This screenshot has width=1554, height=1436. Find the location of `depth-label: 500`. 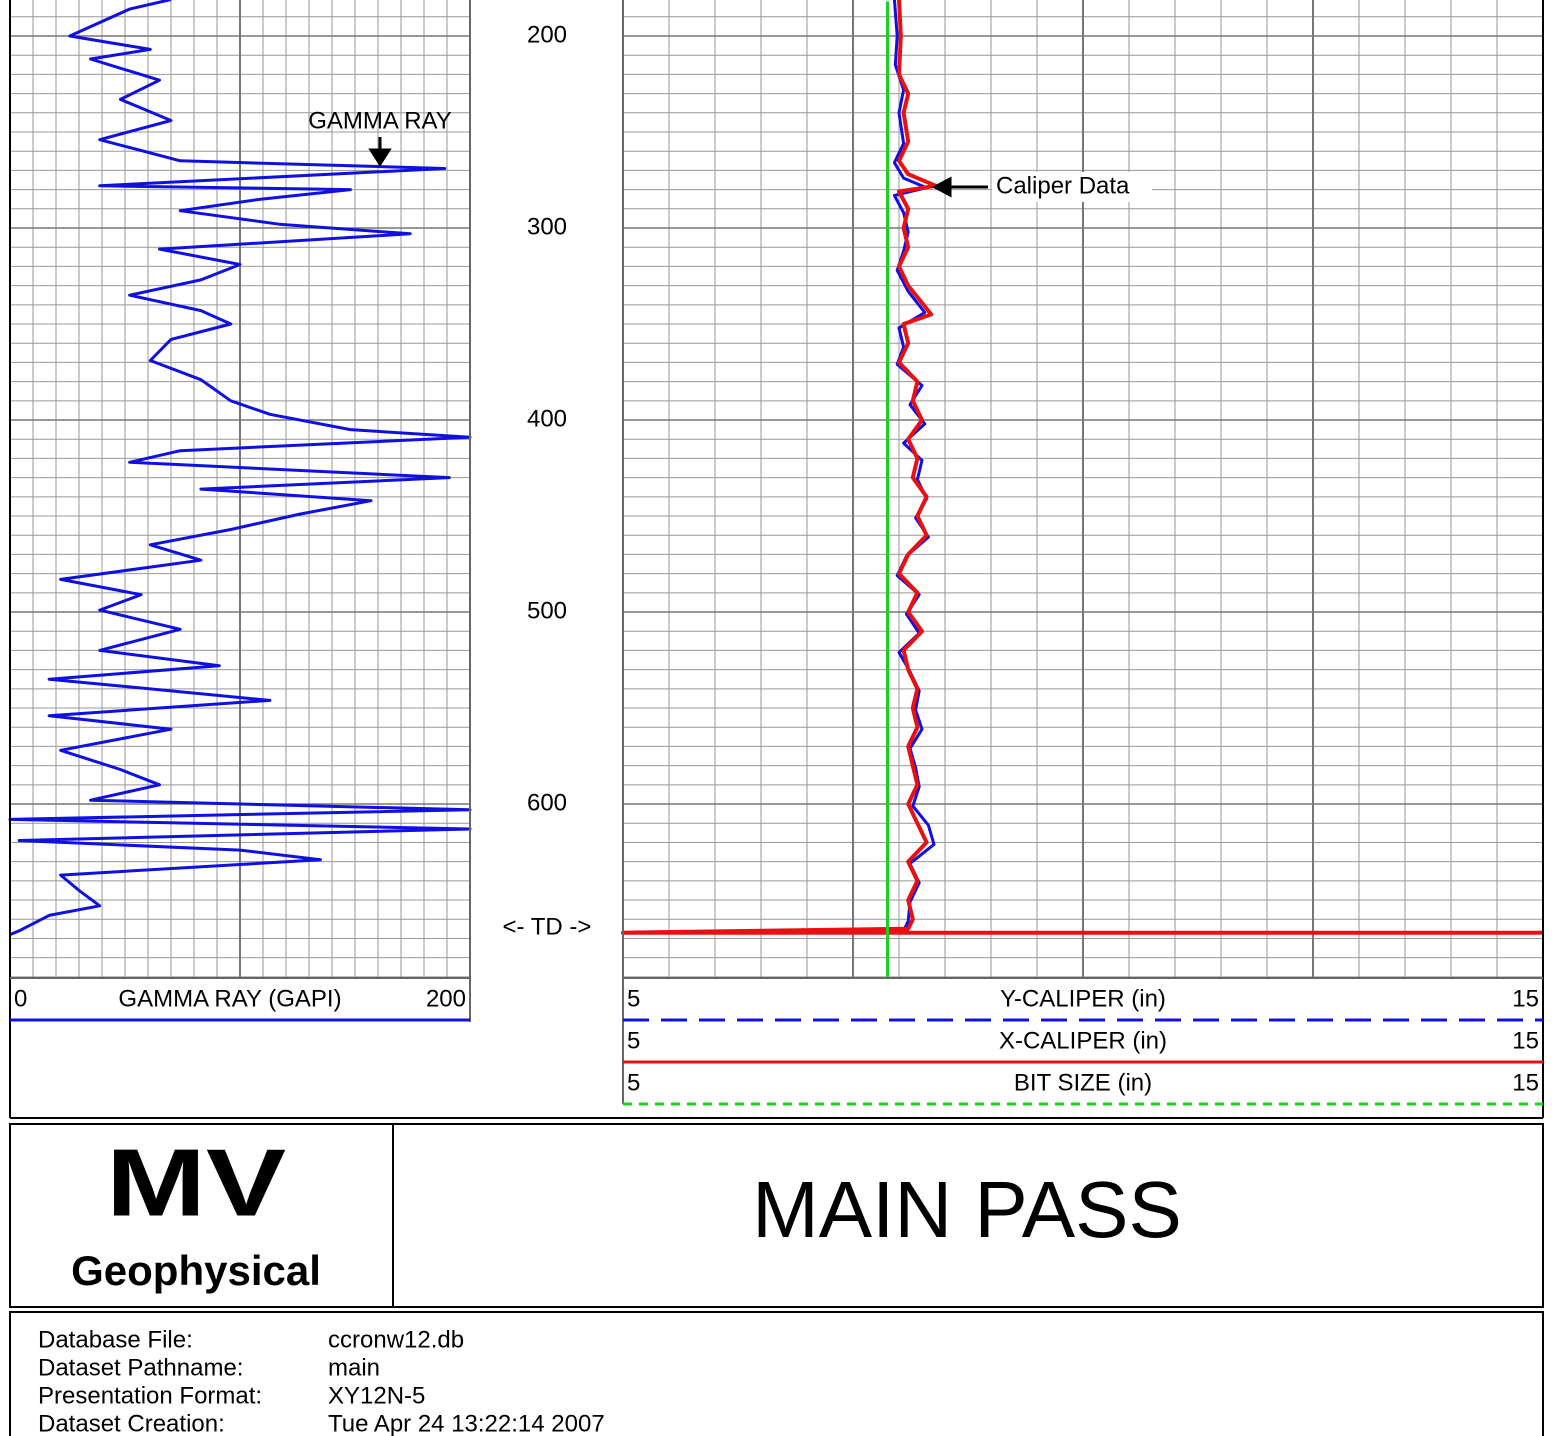

depth-label: 500 is located at coordinates (547, 610).